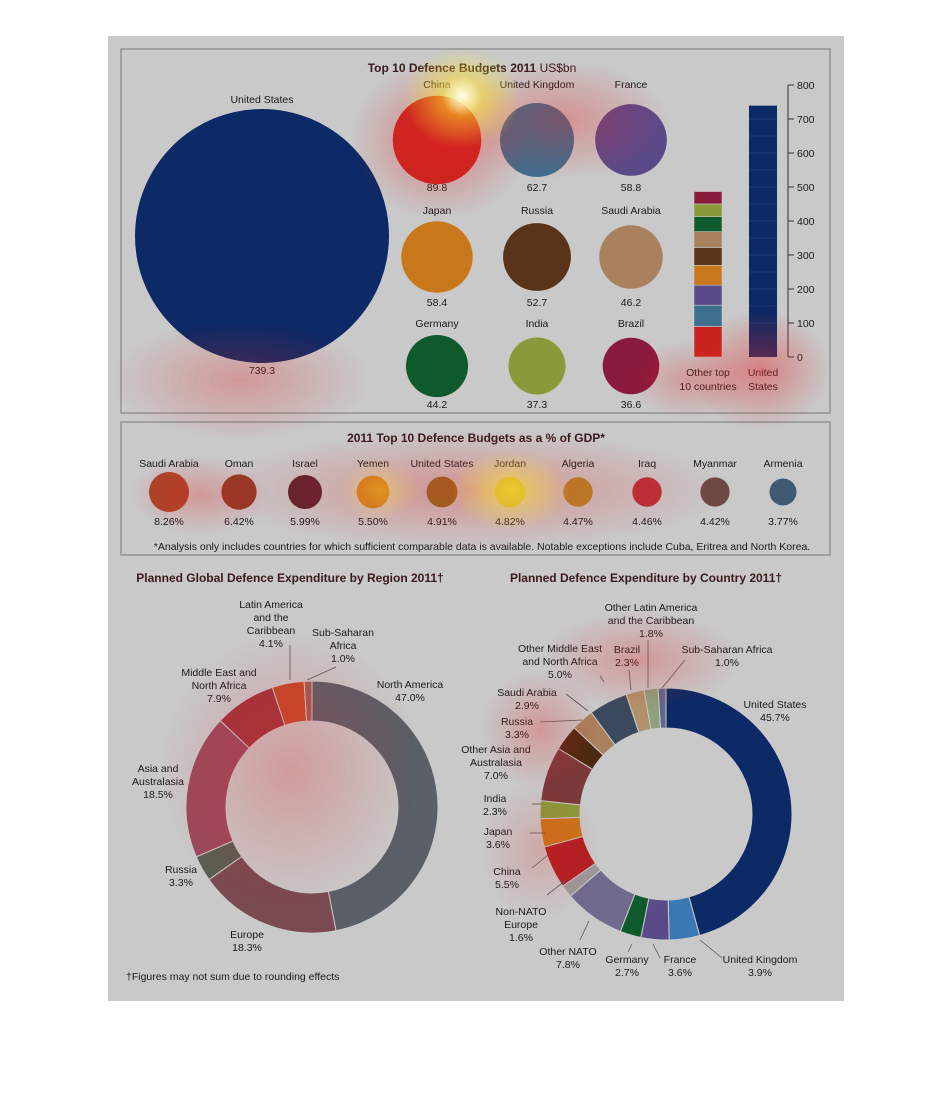 The image size is (952, 1096). I want to click on budget-value-label: 58.4, so click(437, 303).